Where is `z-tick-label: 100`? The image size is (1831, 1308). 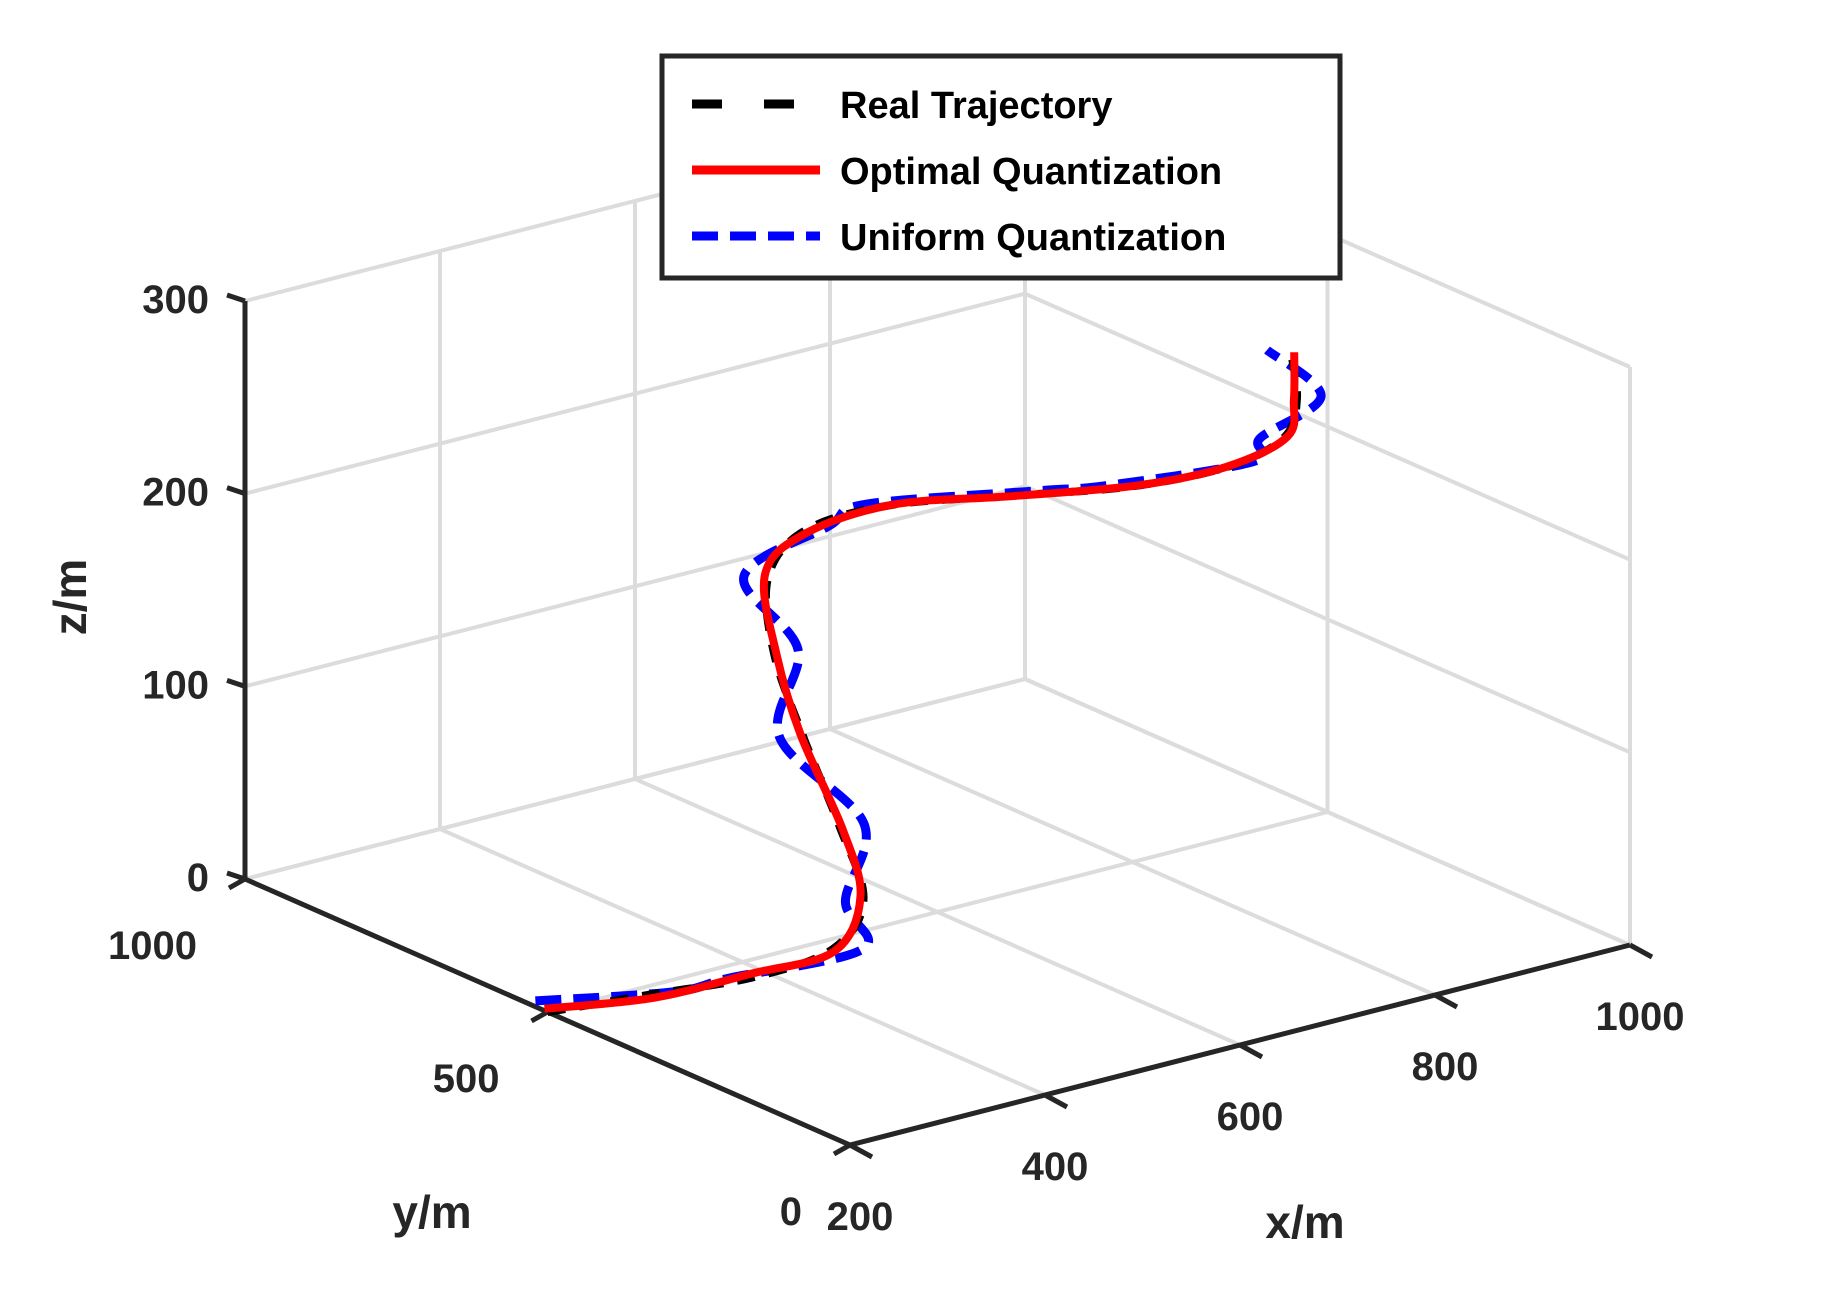 z-tick-label: 100 is located at coordinates (175, 685).